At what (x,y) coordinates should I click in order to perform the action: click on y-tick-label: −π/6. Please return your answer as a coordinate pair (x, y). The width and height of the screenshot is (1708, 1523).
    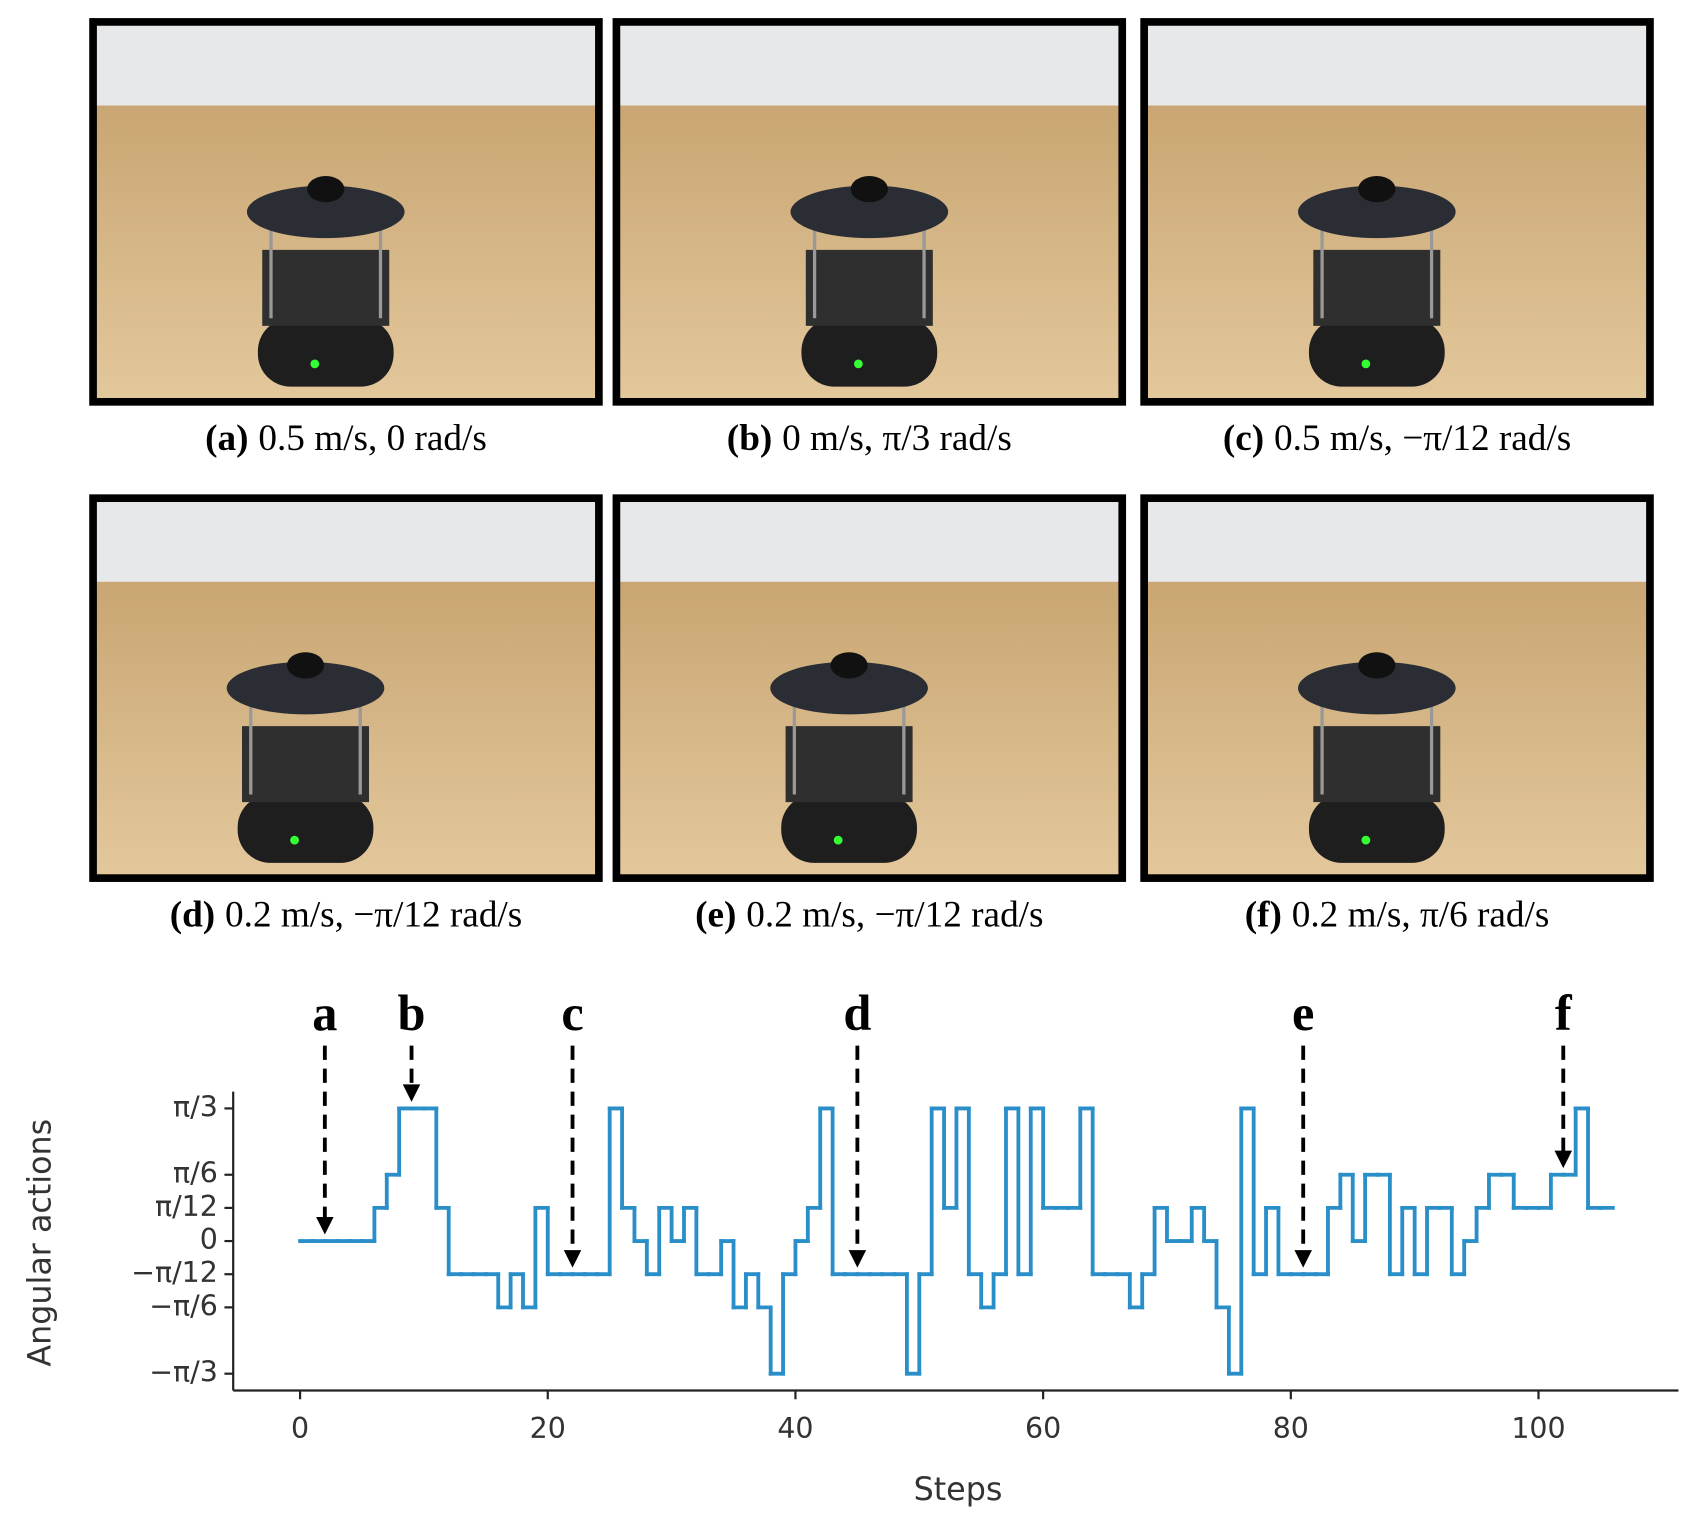
    Looking at the image, I should click on (183, 1305).